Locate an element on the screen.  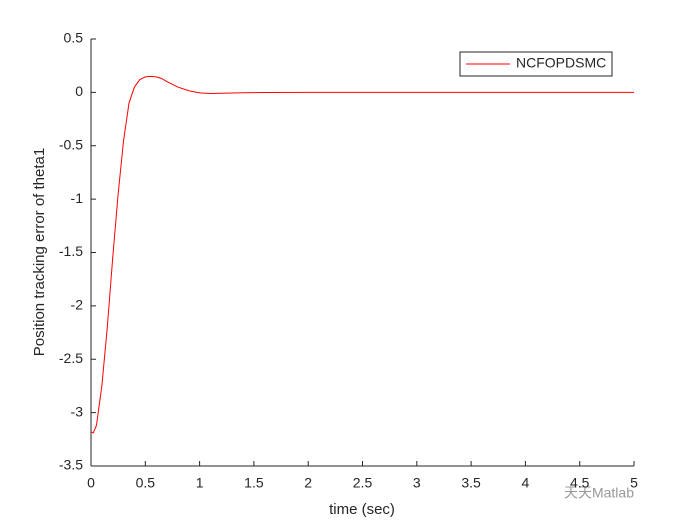
x-tick-label: 4.5 is located at coordinates (580, 483).